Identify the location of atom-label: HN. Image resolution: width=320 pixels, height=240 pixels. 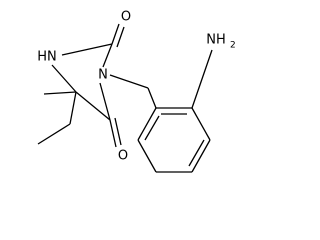
(47, 57).